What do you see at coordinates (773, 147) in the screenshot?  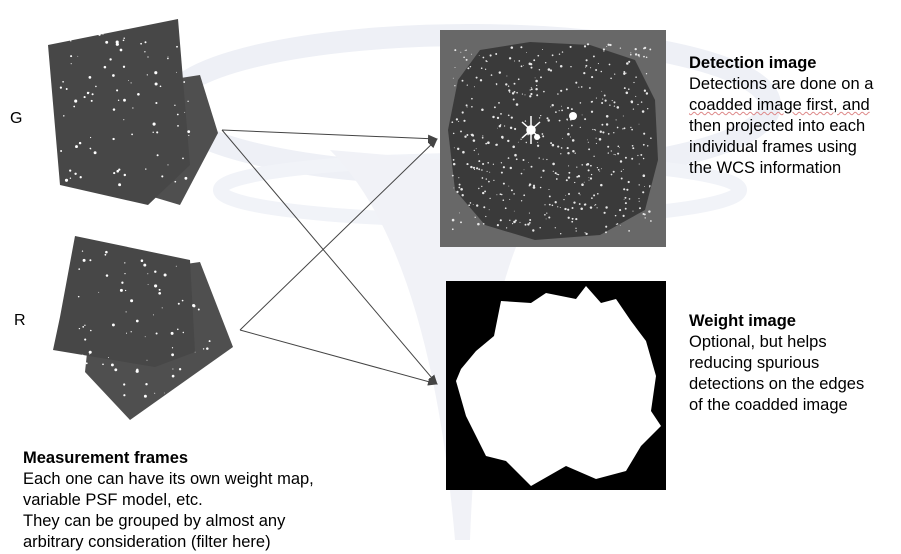 I see `detection-line: individual frames using` at bounding box center [773, 147].